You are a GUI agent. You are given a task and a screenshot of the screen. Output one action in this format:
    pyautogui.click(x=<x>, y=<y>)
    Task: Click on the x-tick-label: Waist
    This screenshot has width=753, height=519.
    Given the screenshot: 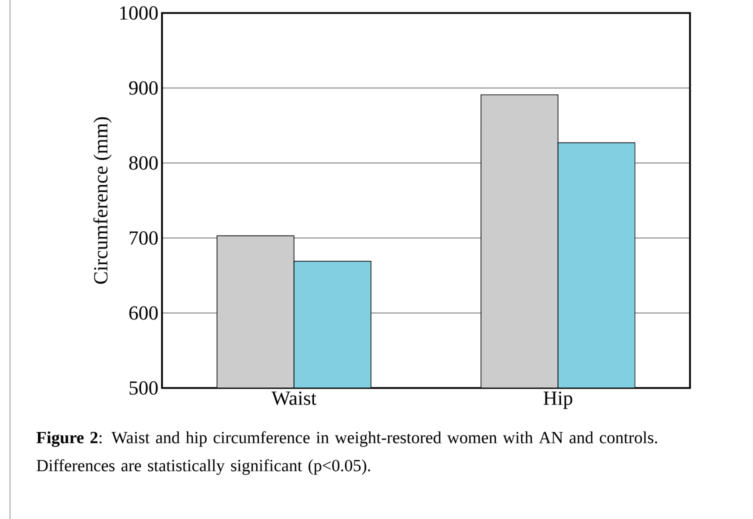 What is the action you would take?
    pyautogui.click(x=293, y=399)
    